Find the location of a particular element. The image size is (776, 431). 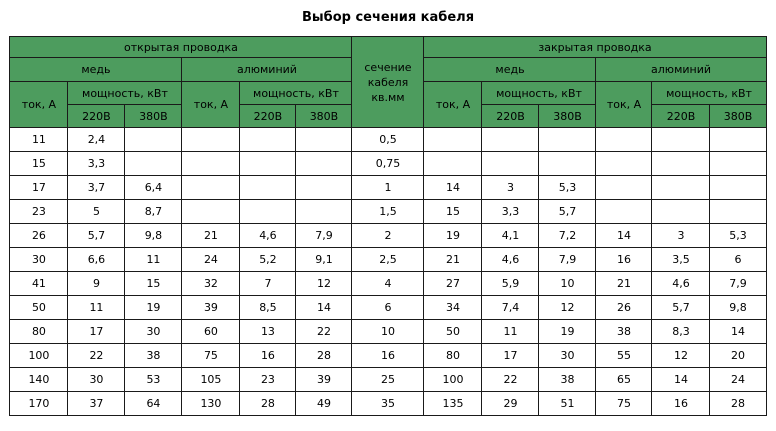

value-cell: 60 is located at coordinates (211, 331).